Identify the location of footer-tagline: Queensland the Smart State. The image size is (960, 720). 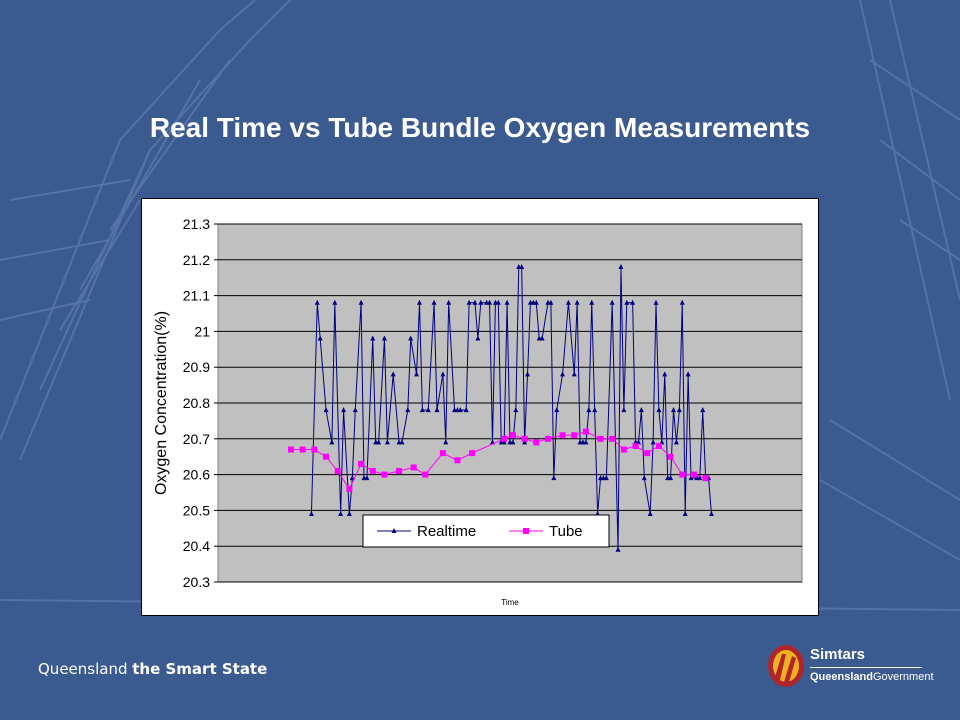
(152, 669).